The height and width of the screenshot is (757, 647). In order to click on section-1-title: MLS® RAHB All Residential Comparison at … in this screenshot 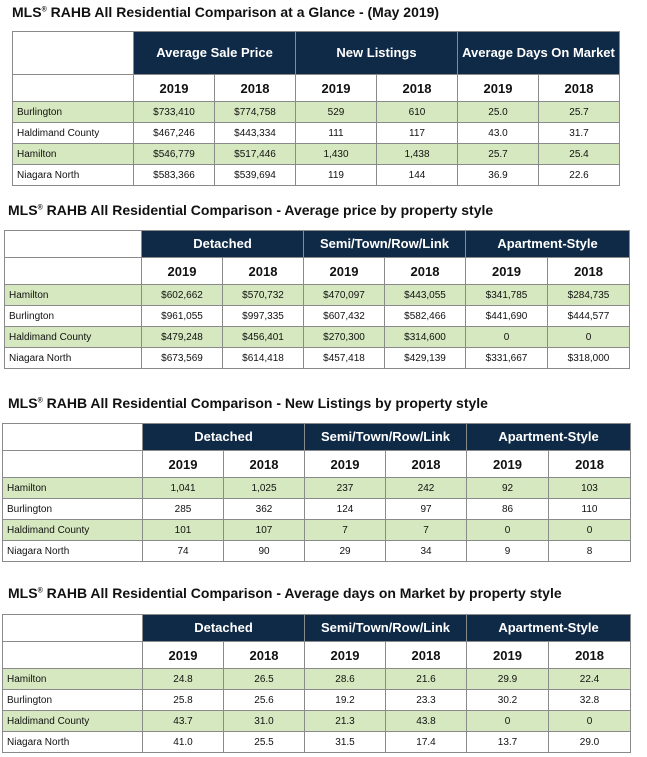, I will do `click(226, 12)`.